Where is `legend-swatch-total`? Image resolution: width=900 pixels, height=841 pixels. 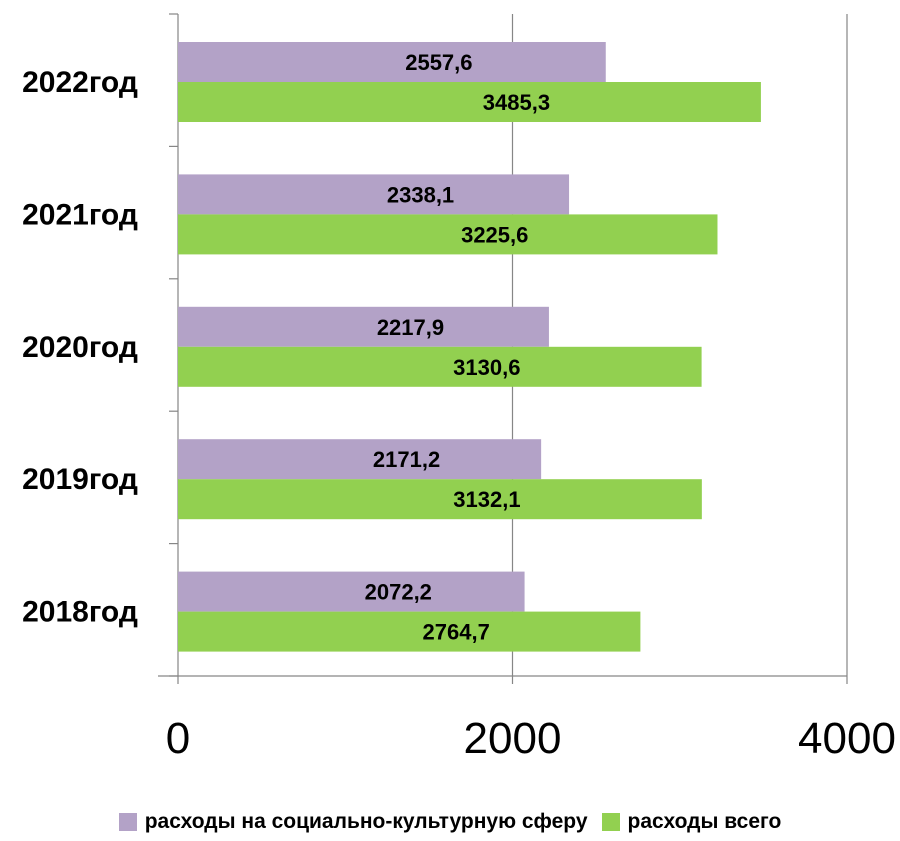
legend-swatch-total is located at coordinates (610, 822).